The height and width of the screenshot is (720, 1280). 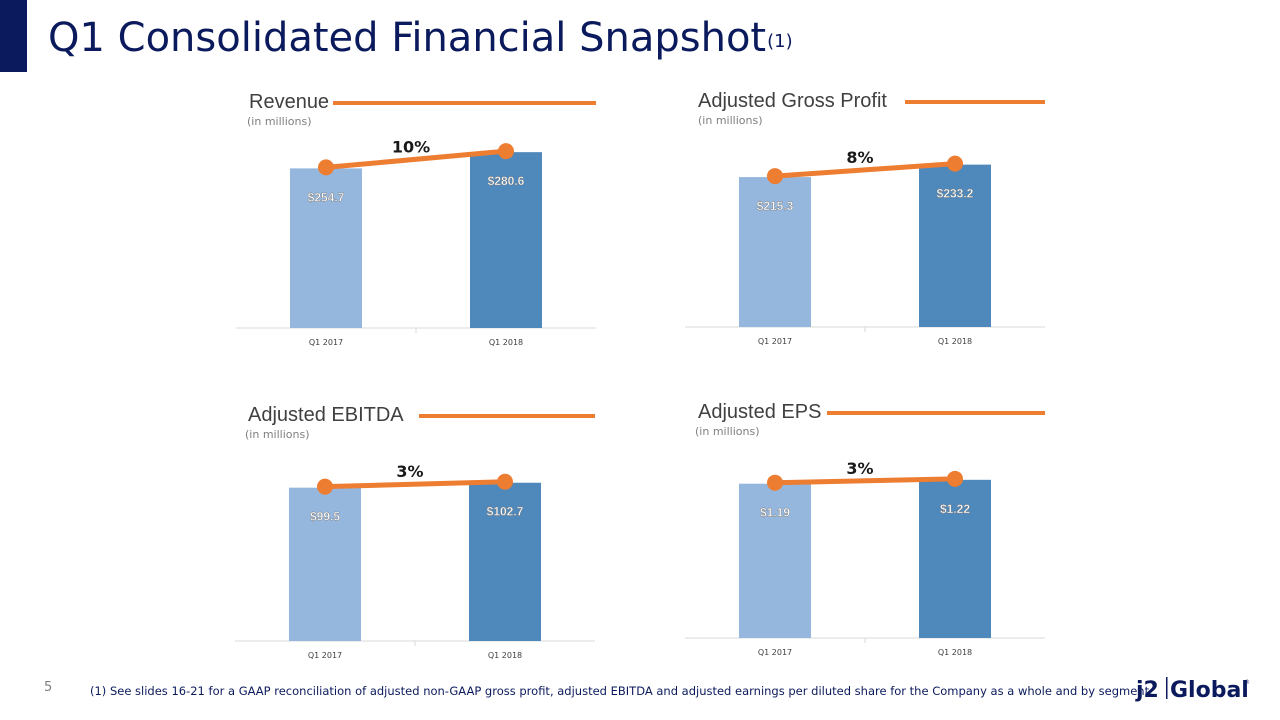 I want to click on chart-svg: $254.7 Q1 2017 $280.6 Q1 2018 10%, so click(x=416, y=224).